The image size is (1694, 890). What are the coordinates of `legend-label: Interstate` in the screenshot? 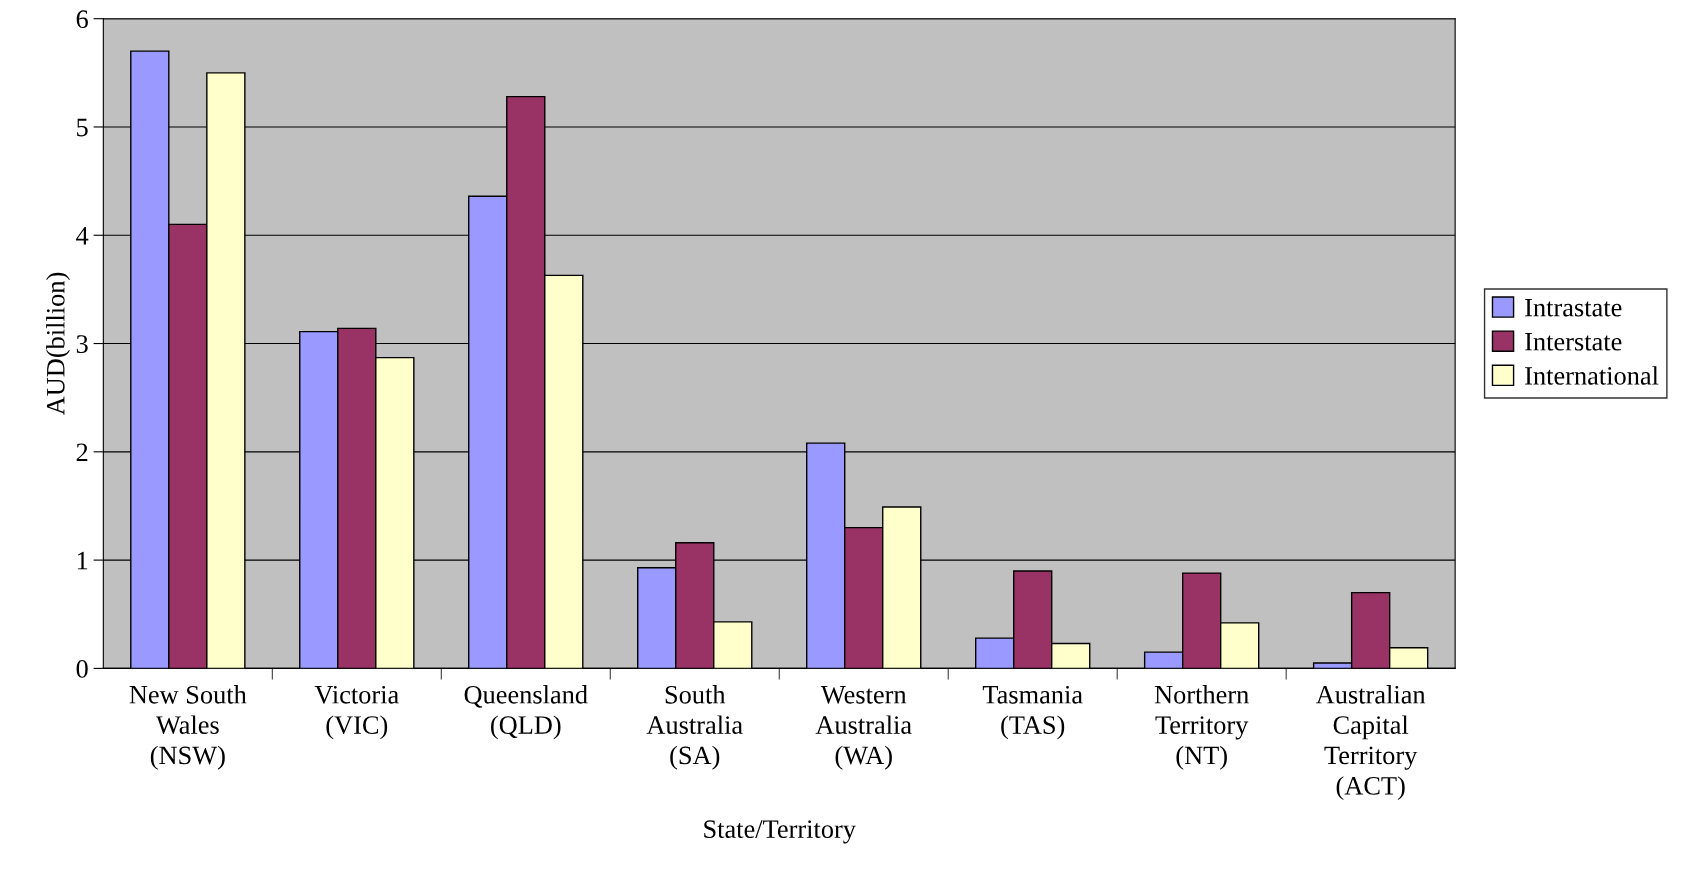 It's located at (1573, 342).